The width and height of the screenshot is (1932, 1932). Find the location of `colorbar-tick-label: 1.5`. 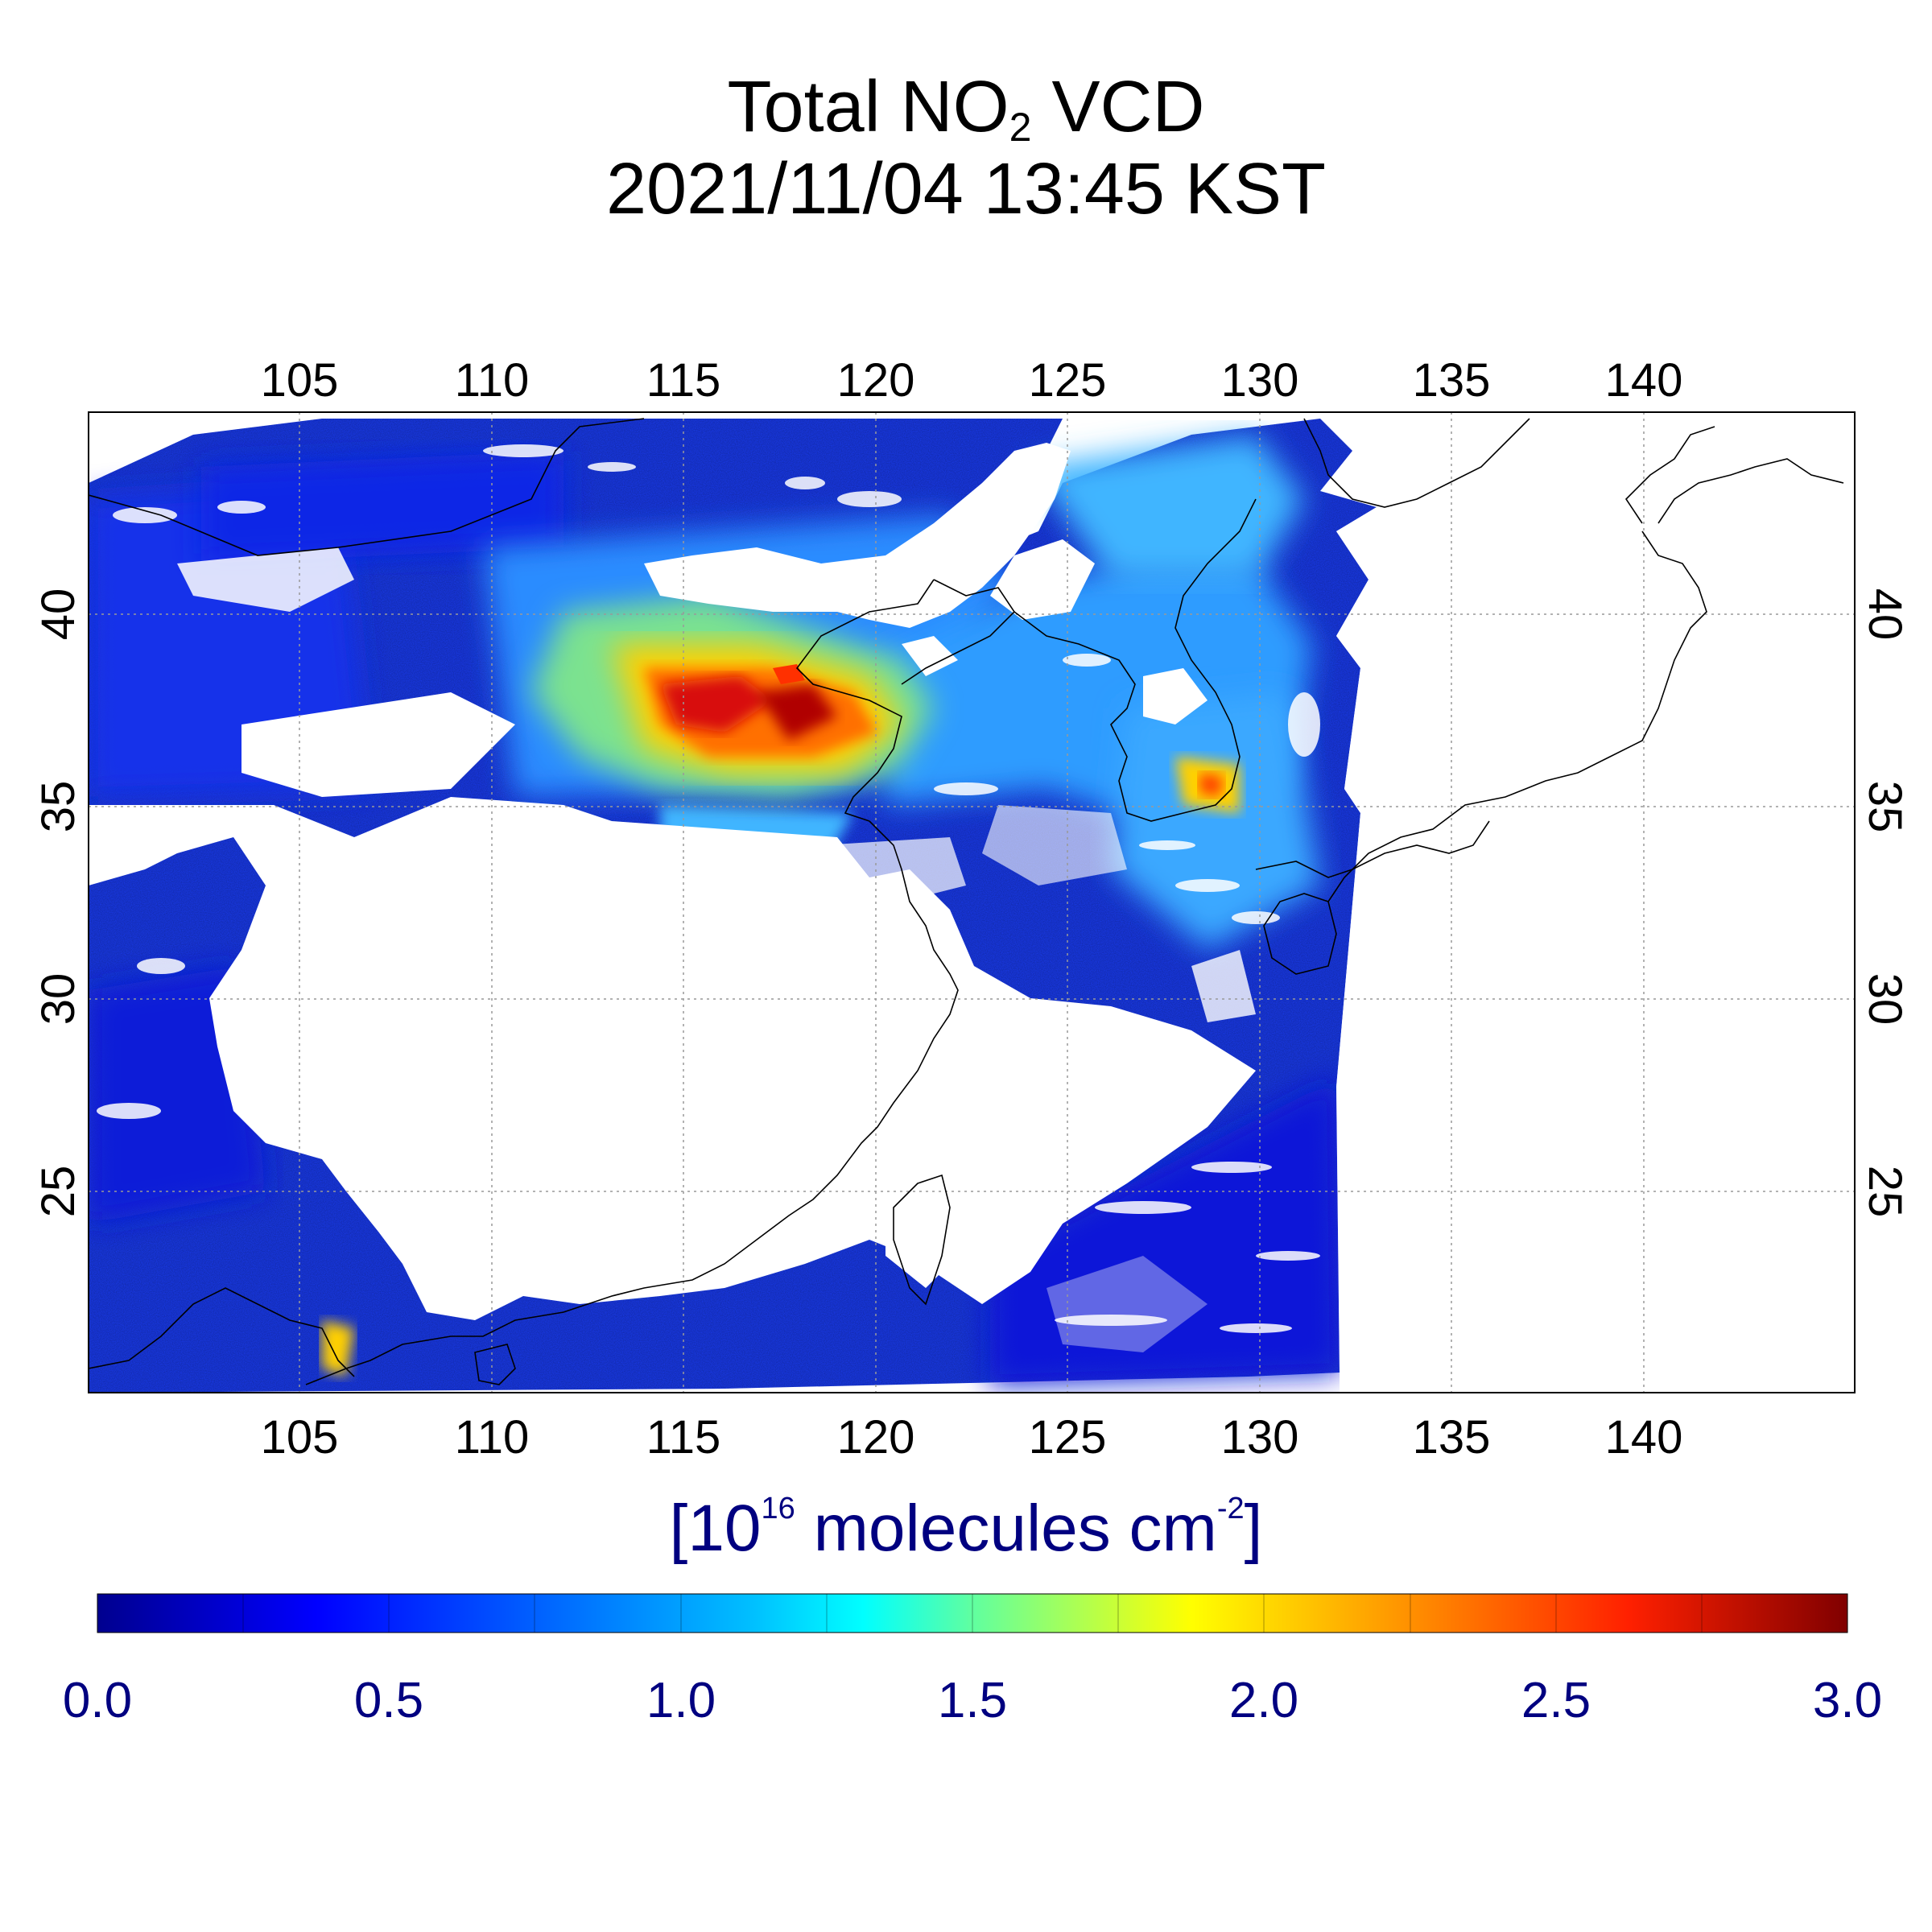

colorbar-tick-label: 1.5 is located at coordinates (972, 1700).